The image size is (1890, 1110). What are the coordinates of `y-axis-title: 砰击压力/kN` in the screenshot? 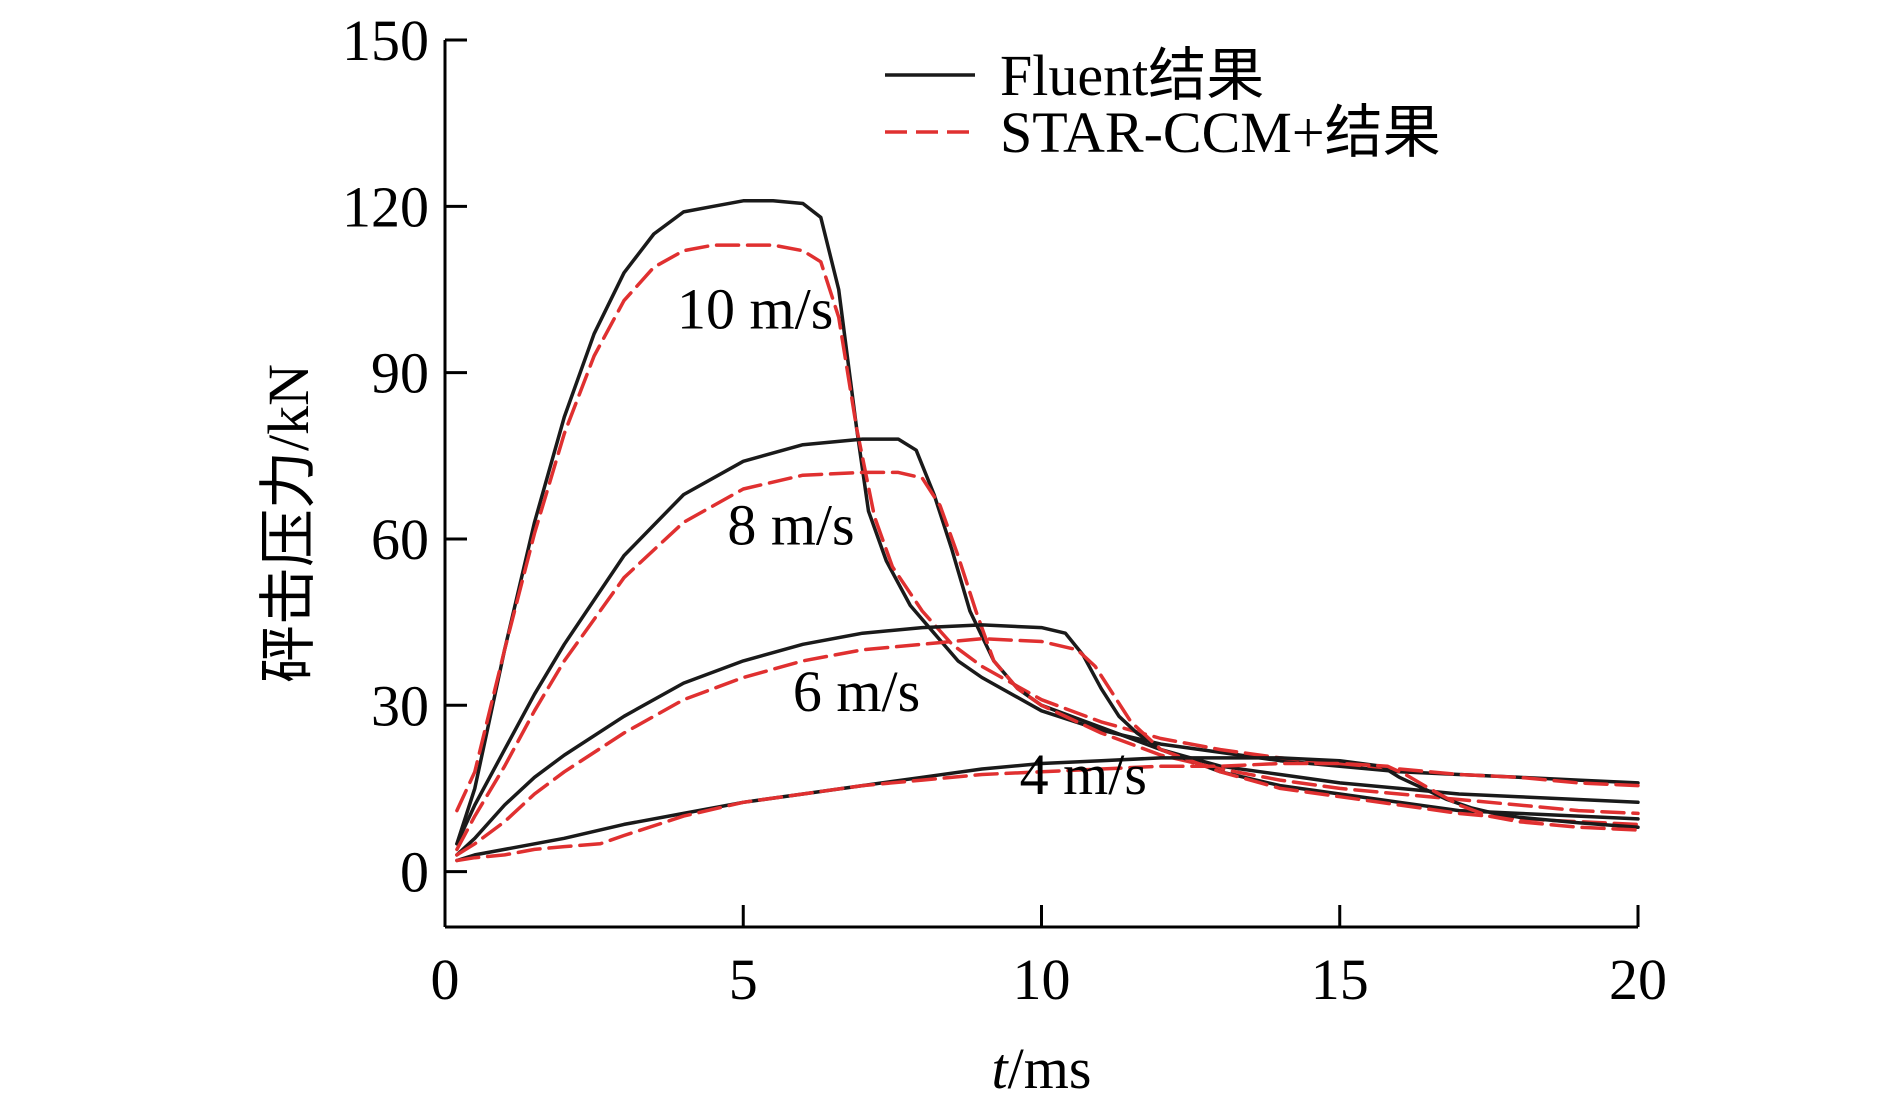 It's located at (288, 523).